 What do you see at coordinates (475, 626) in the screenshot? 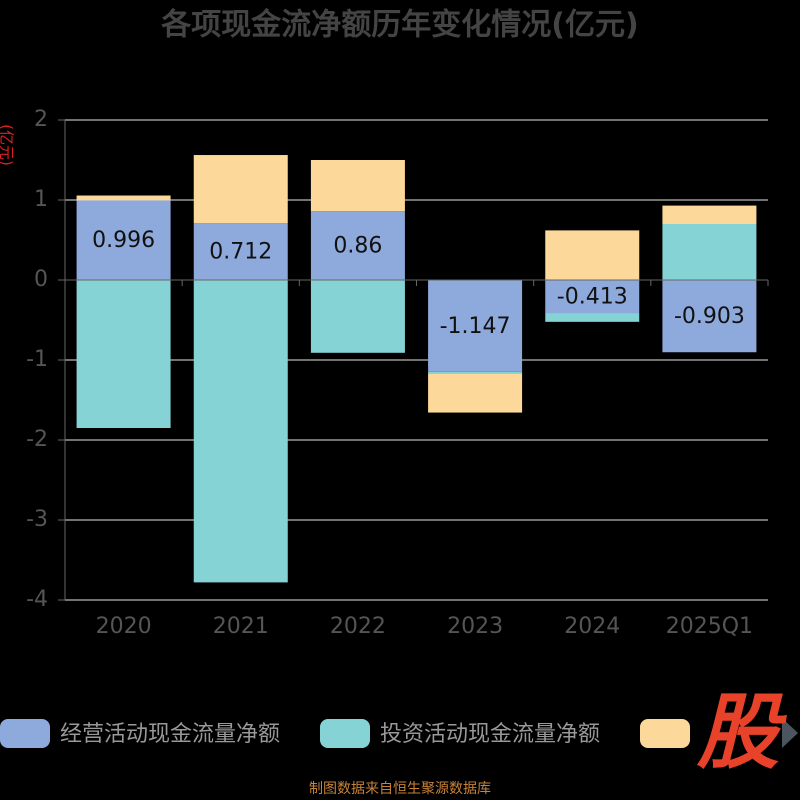
I see `x-tick-label: 2023` at bounding box center [475, 626].